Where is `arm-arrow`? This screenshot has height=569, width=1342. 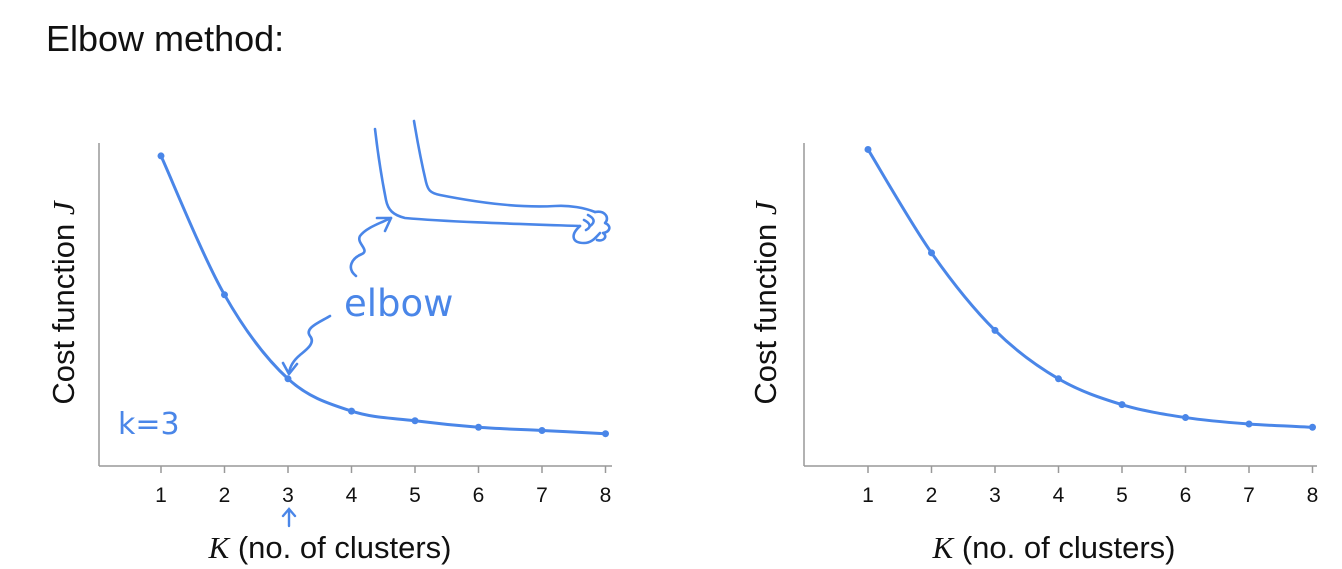 arm-arrow is located at coordinates (371, 247).